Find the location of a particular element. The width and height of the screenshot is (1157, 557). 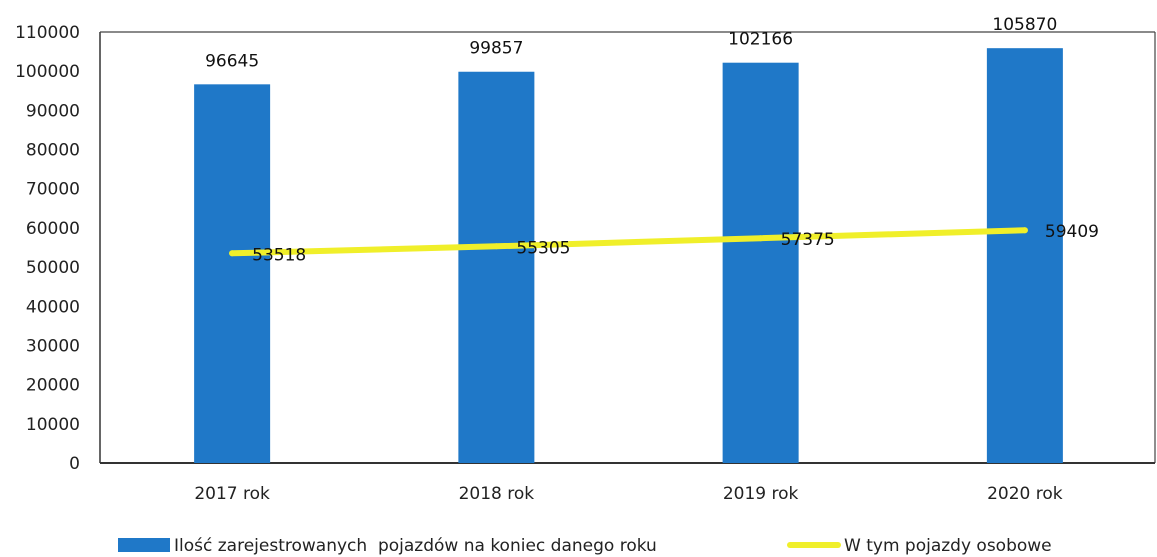

x-category-label: 2017 rok is located at coordinates (232, 494).